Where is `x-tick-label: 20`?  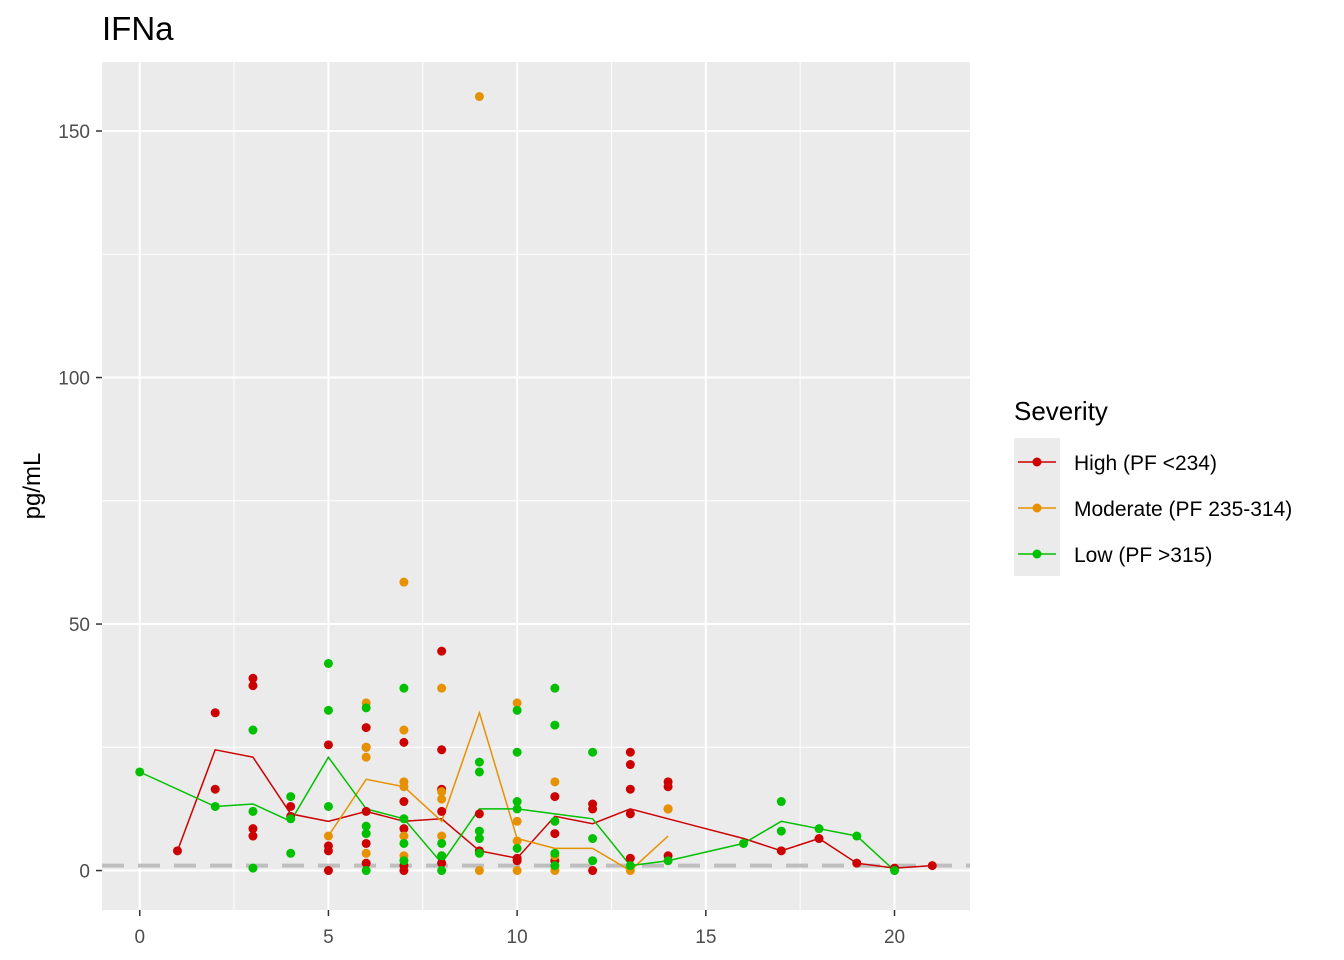
x-tick-label: 20 is located at coordinates (894, 937).